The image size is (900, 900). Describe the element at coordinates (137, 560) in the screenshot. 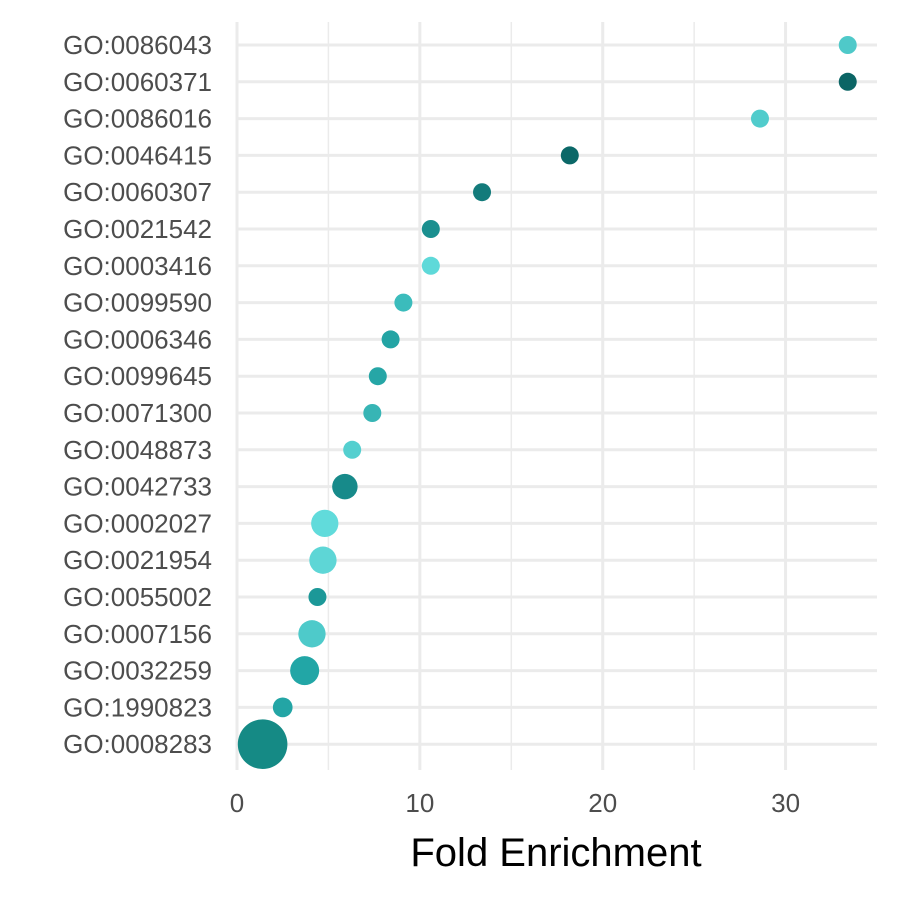

I see `y-tick-label: GO:0021954` at that location.